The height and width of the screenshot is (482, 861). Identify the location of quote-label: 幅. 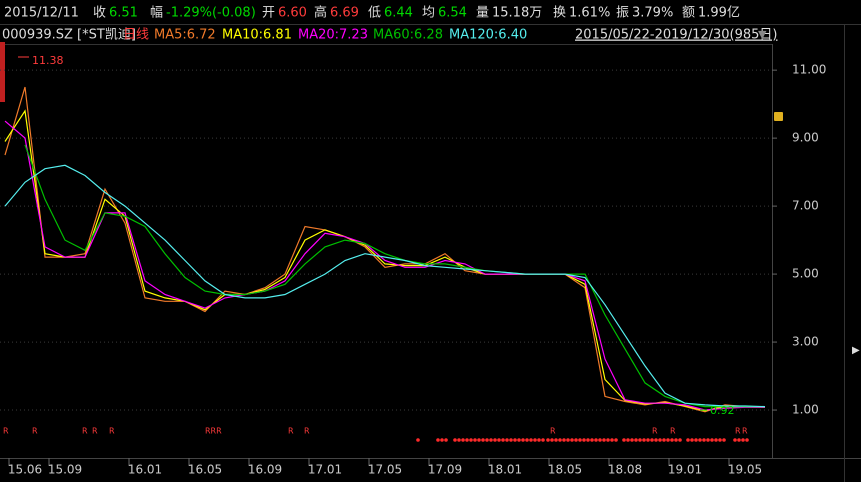
(156, 13).